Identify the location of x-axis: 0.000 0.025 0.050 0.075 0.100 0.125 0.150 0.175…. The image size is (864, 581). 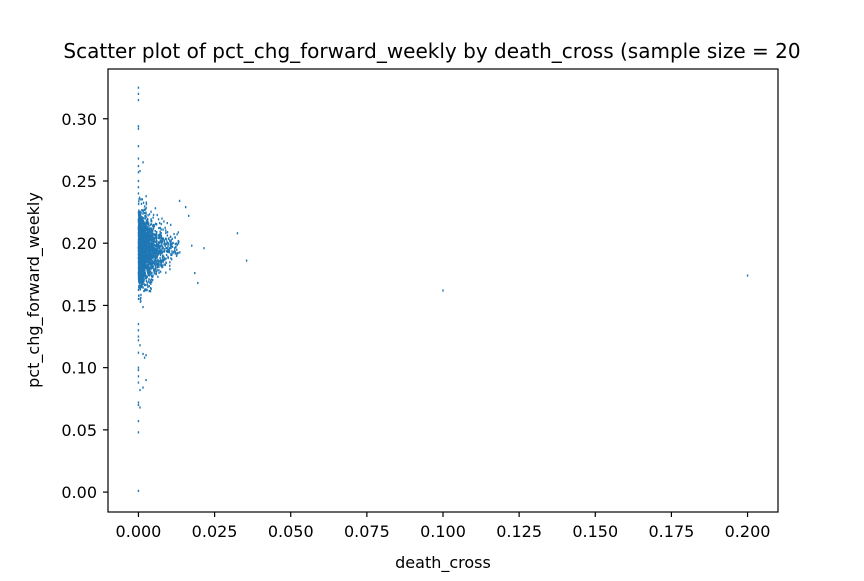
(443, 526).